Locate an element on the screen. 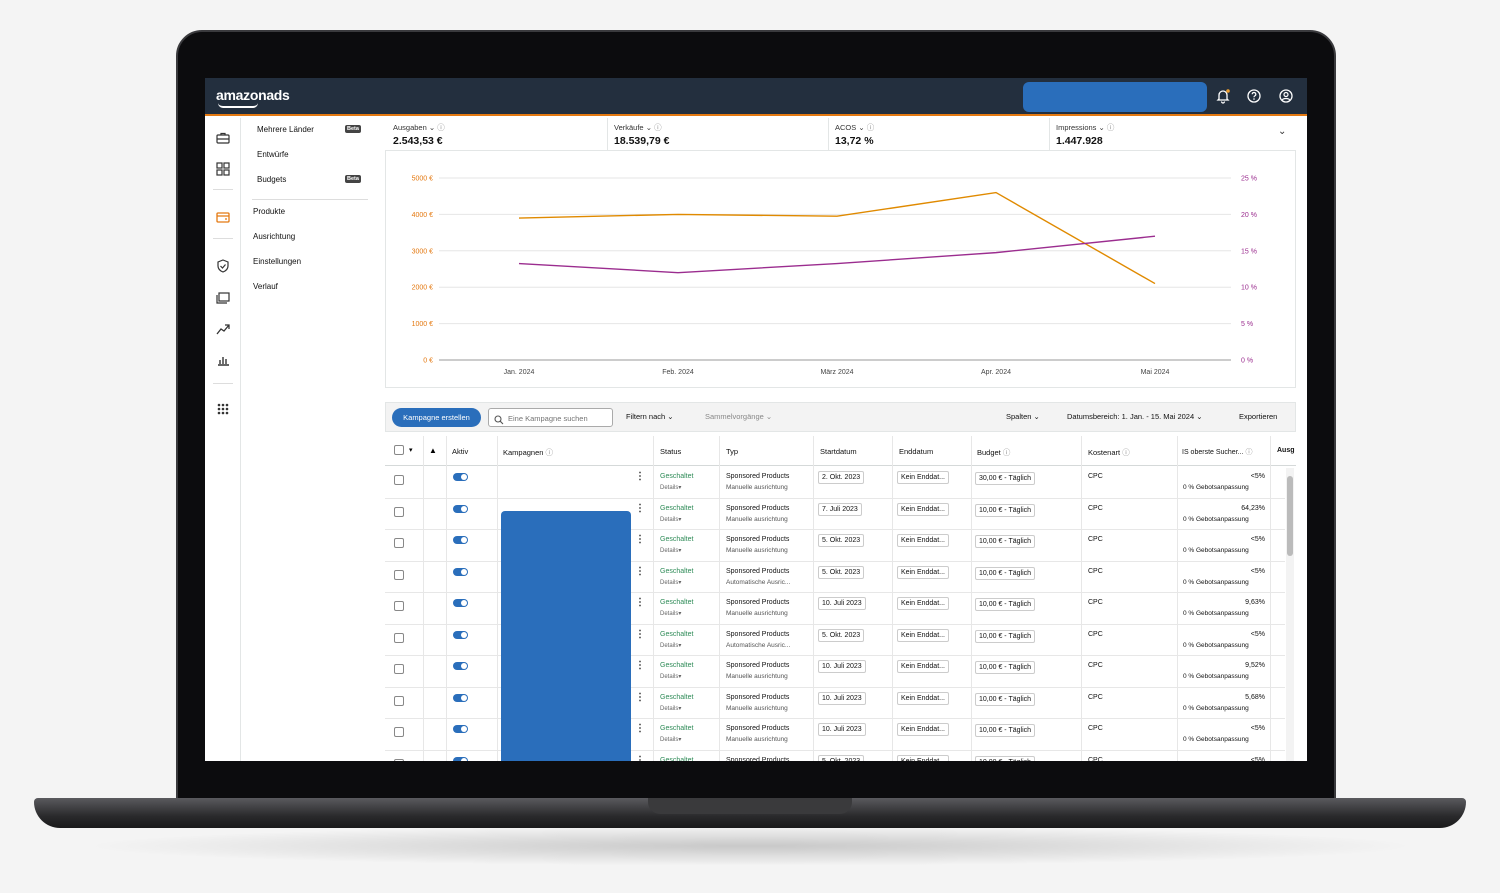 Image resolution: width=1500 pixels, height=893 pixels. start-date-field: 7. Juli 2023 is located at coordinates (840, 509).